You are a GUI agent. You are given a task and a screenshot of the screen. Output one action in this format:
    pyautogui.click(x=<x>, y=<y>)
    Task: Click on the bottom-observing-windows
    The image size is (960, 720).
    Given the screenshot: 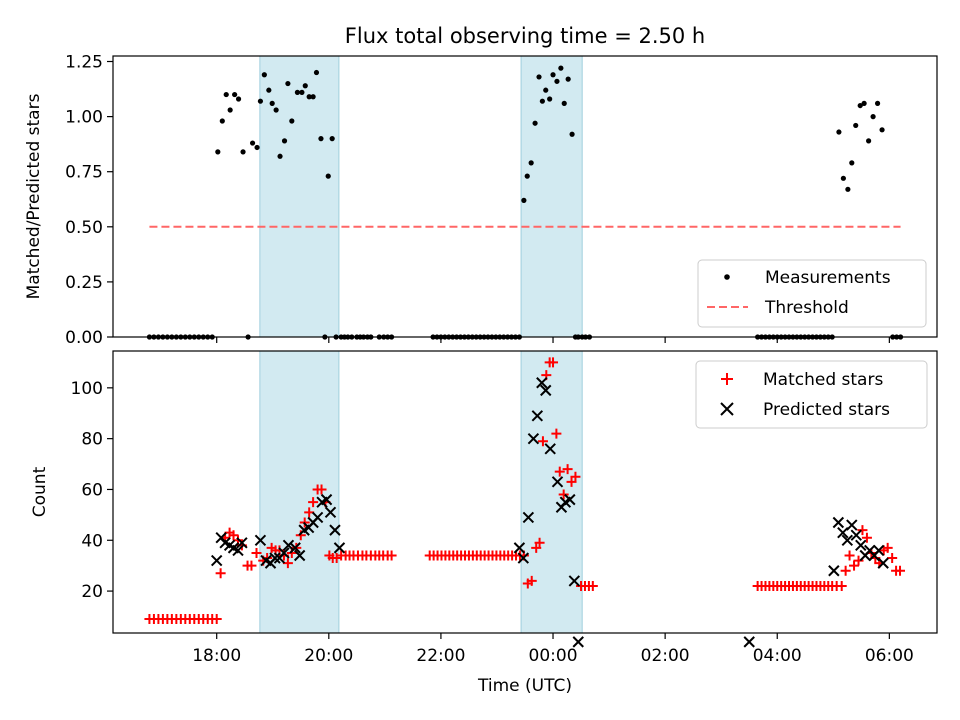 What is the action you would take?
    pyautogui.click(x=421, y=492)
    